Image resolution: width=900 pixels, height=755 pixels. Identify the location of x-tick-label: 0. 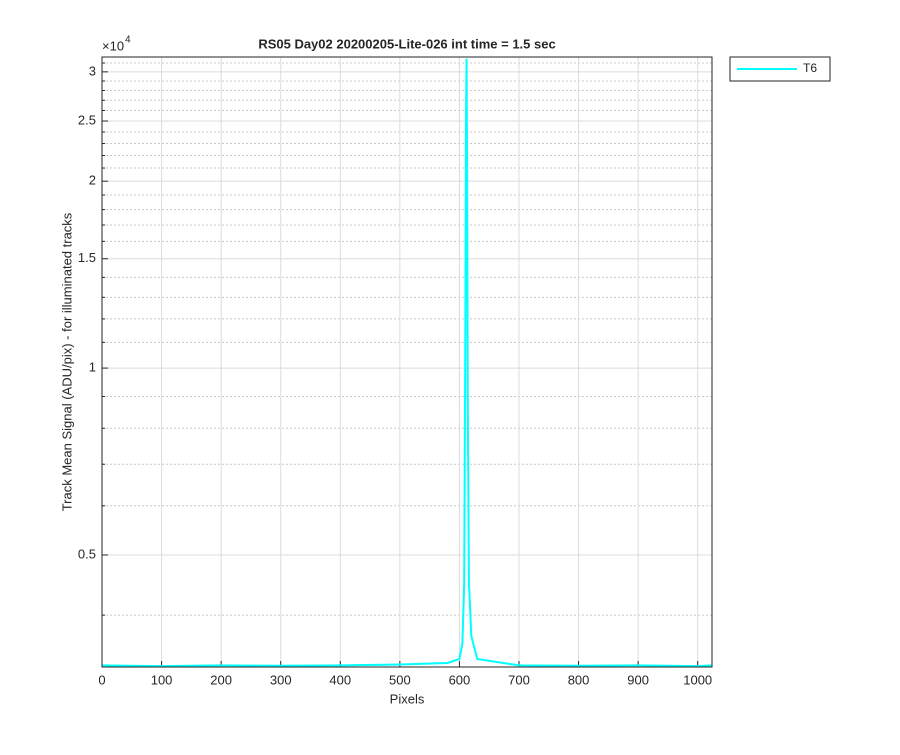
(101, 679).